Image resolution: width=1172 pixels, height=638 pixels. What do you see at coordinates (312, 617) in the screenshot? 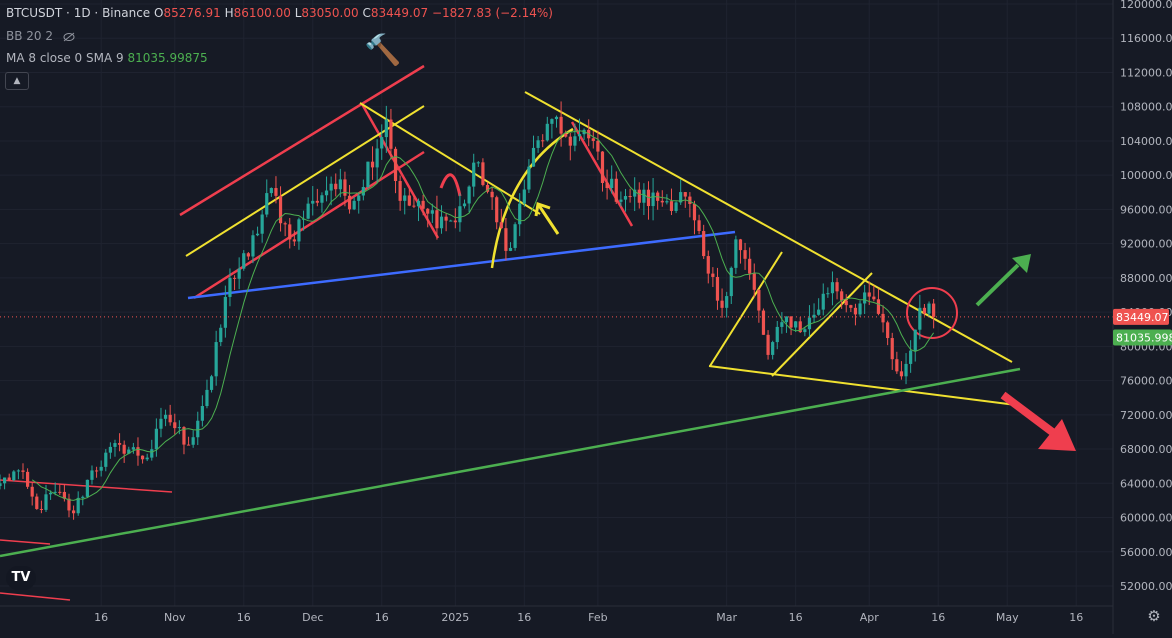
I see `time-tick-label: Dec` at bounding box center [312, 617].